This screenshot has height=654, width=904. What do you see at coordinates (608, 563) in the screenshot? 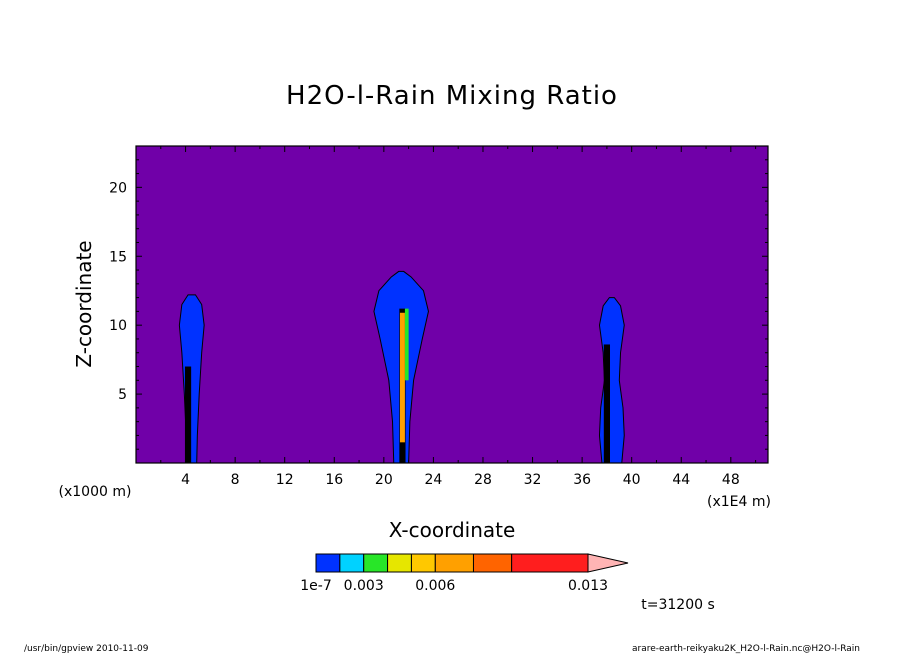
I see `colorbar-extend-arrow` at bounding box center [608, 563].